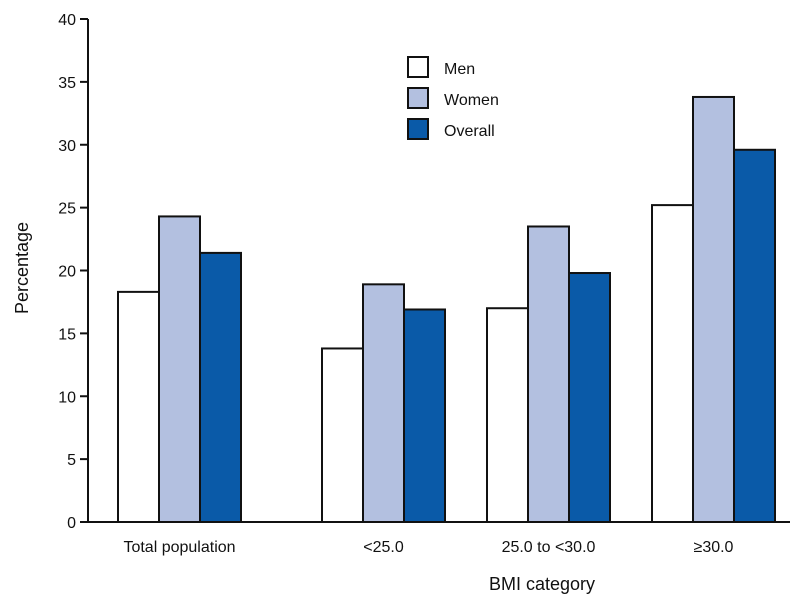 The height and width of the screenshot is (598, 805). Describe the element at coordinates (418, 129) in the screenshot. I see `legend-swatch-overall` at that location.